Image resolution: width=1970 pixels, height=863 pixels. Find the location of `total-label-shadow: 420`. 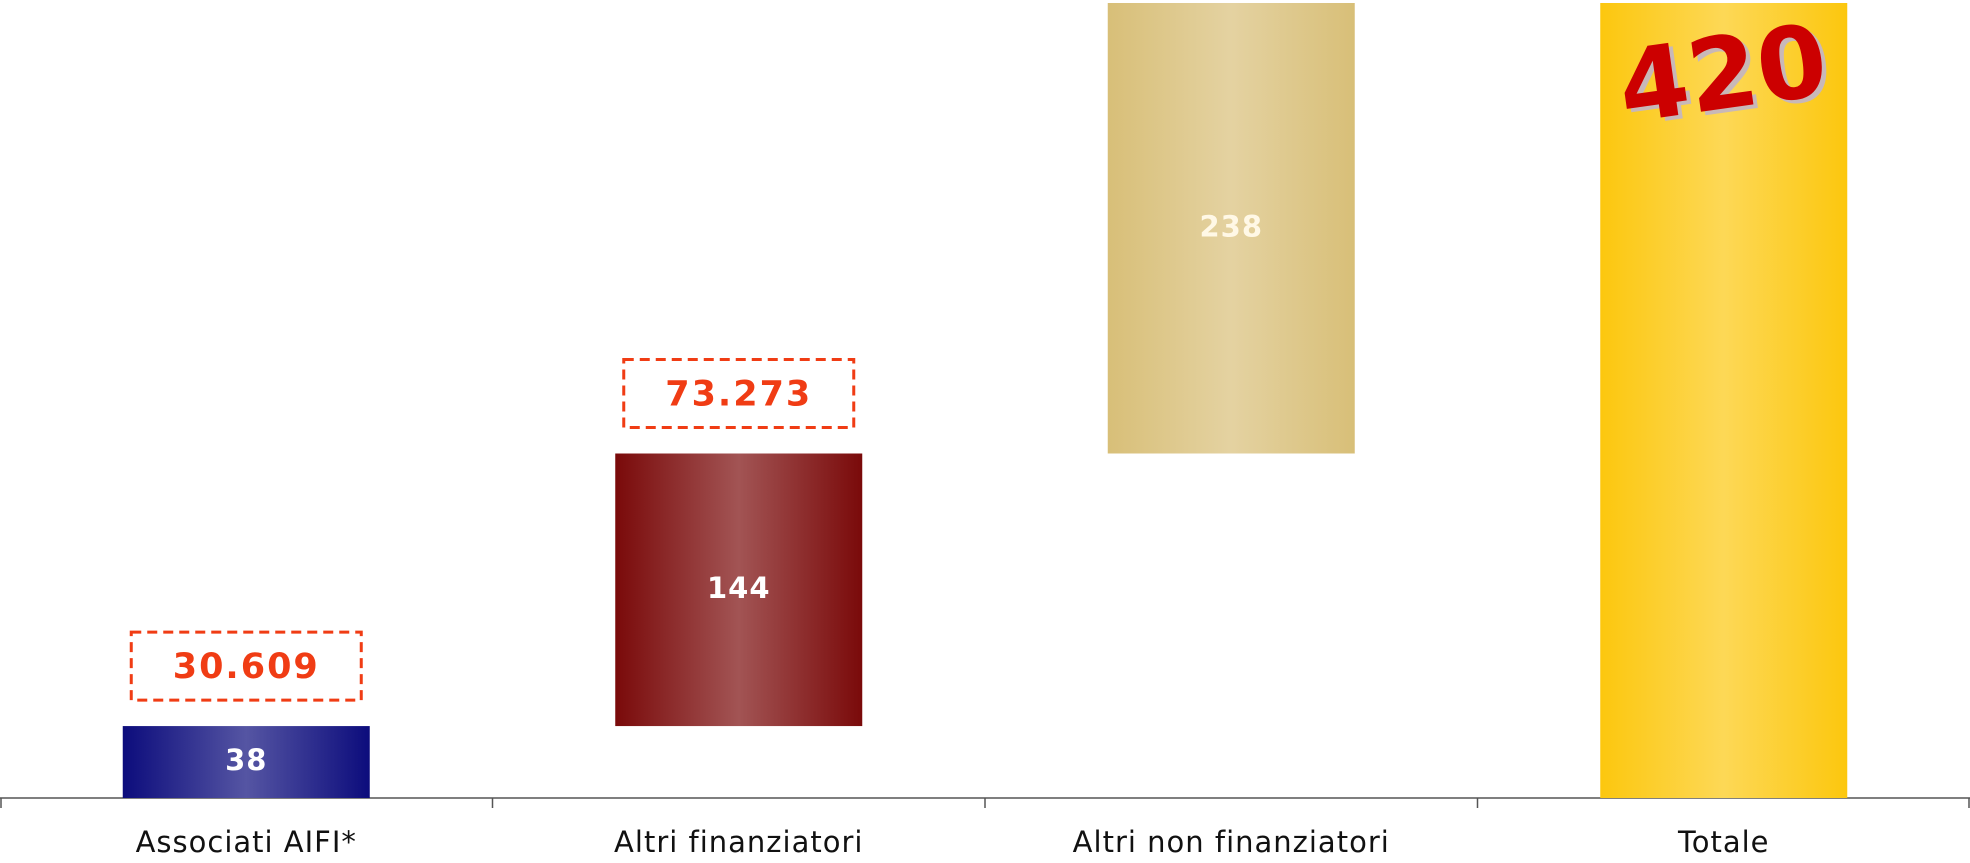

total-label-shadow: 420 is located at coordinates (1727, 77).